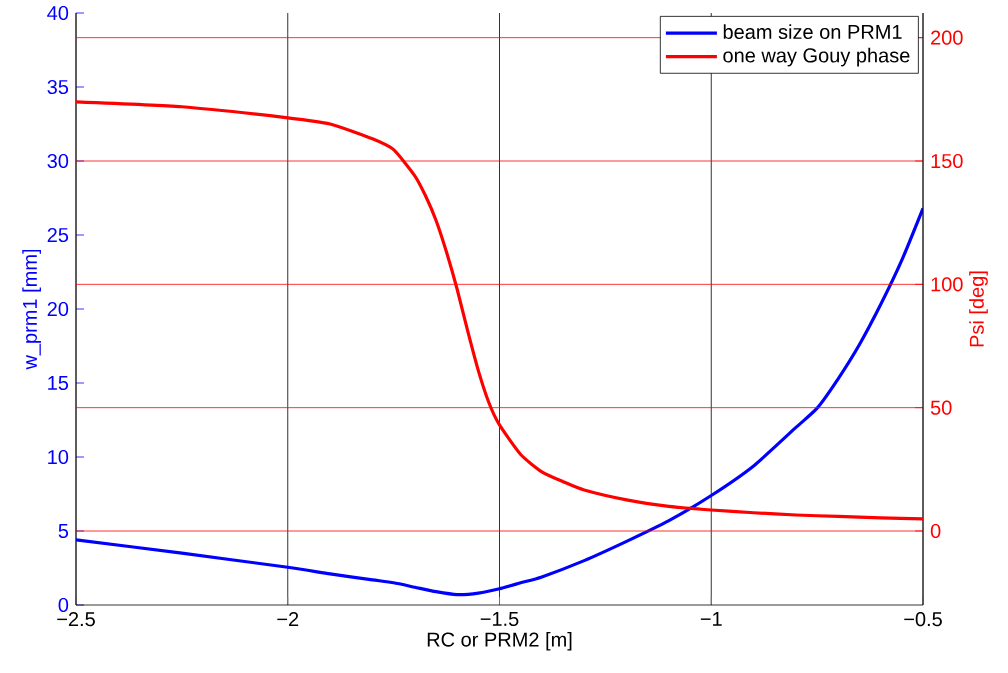 Image resolution: width=1008 pixels, height=673 pixels. What do you see at coordinates (499, 641) in the screenshot?
I see `x-axis-title: RC or PRM2 [m]` at bounding box center [499, 641].